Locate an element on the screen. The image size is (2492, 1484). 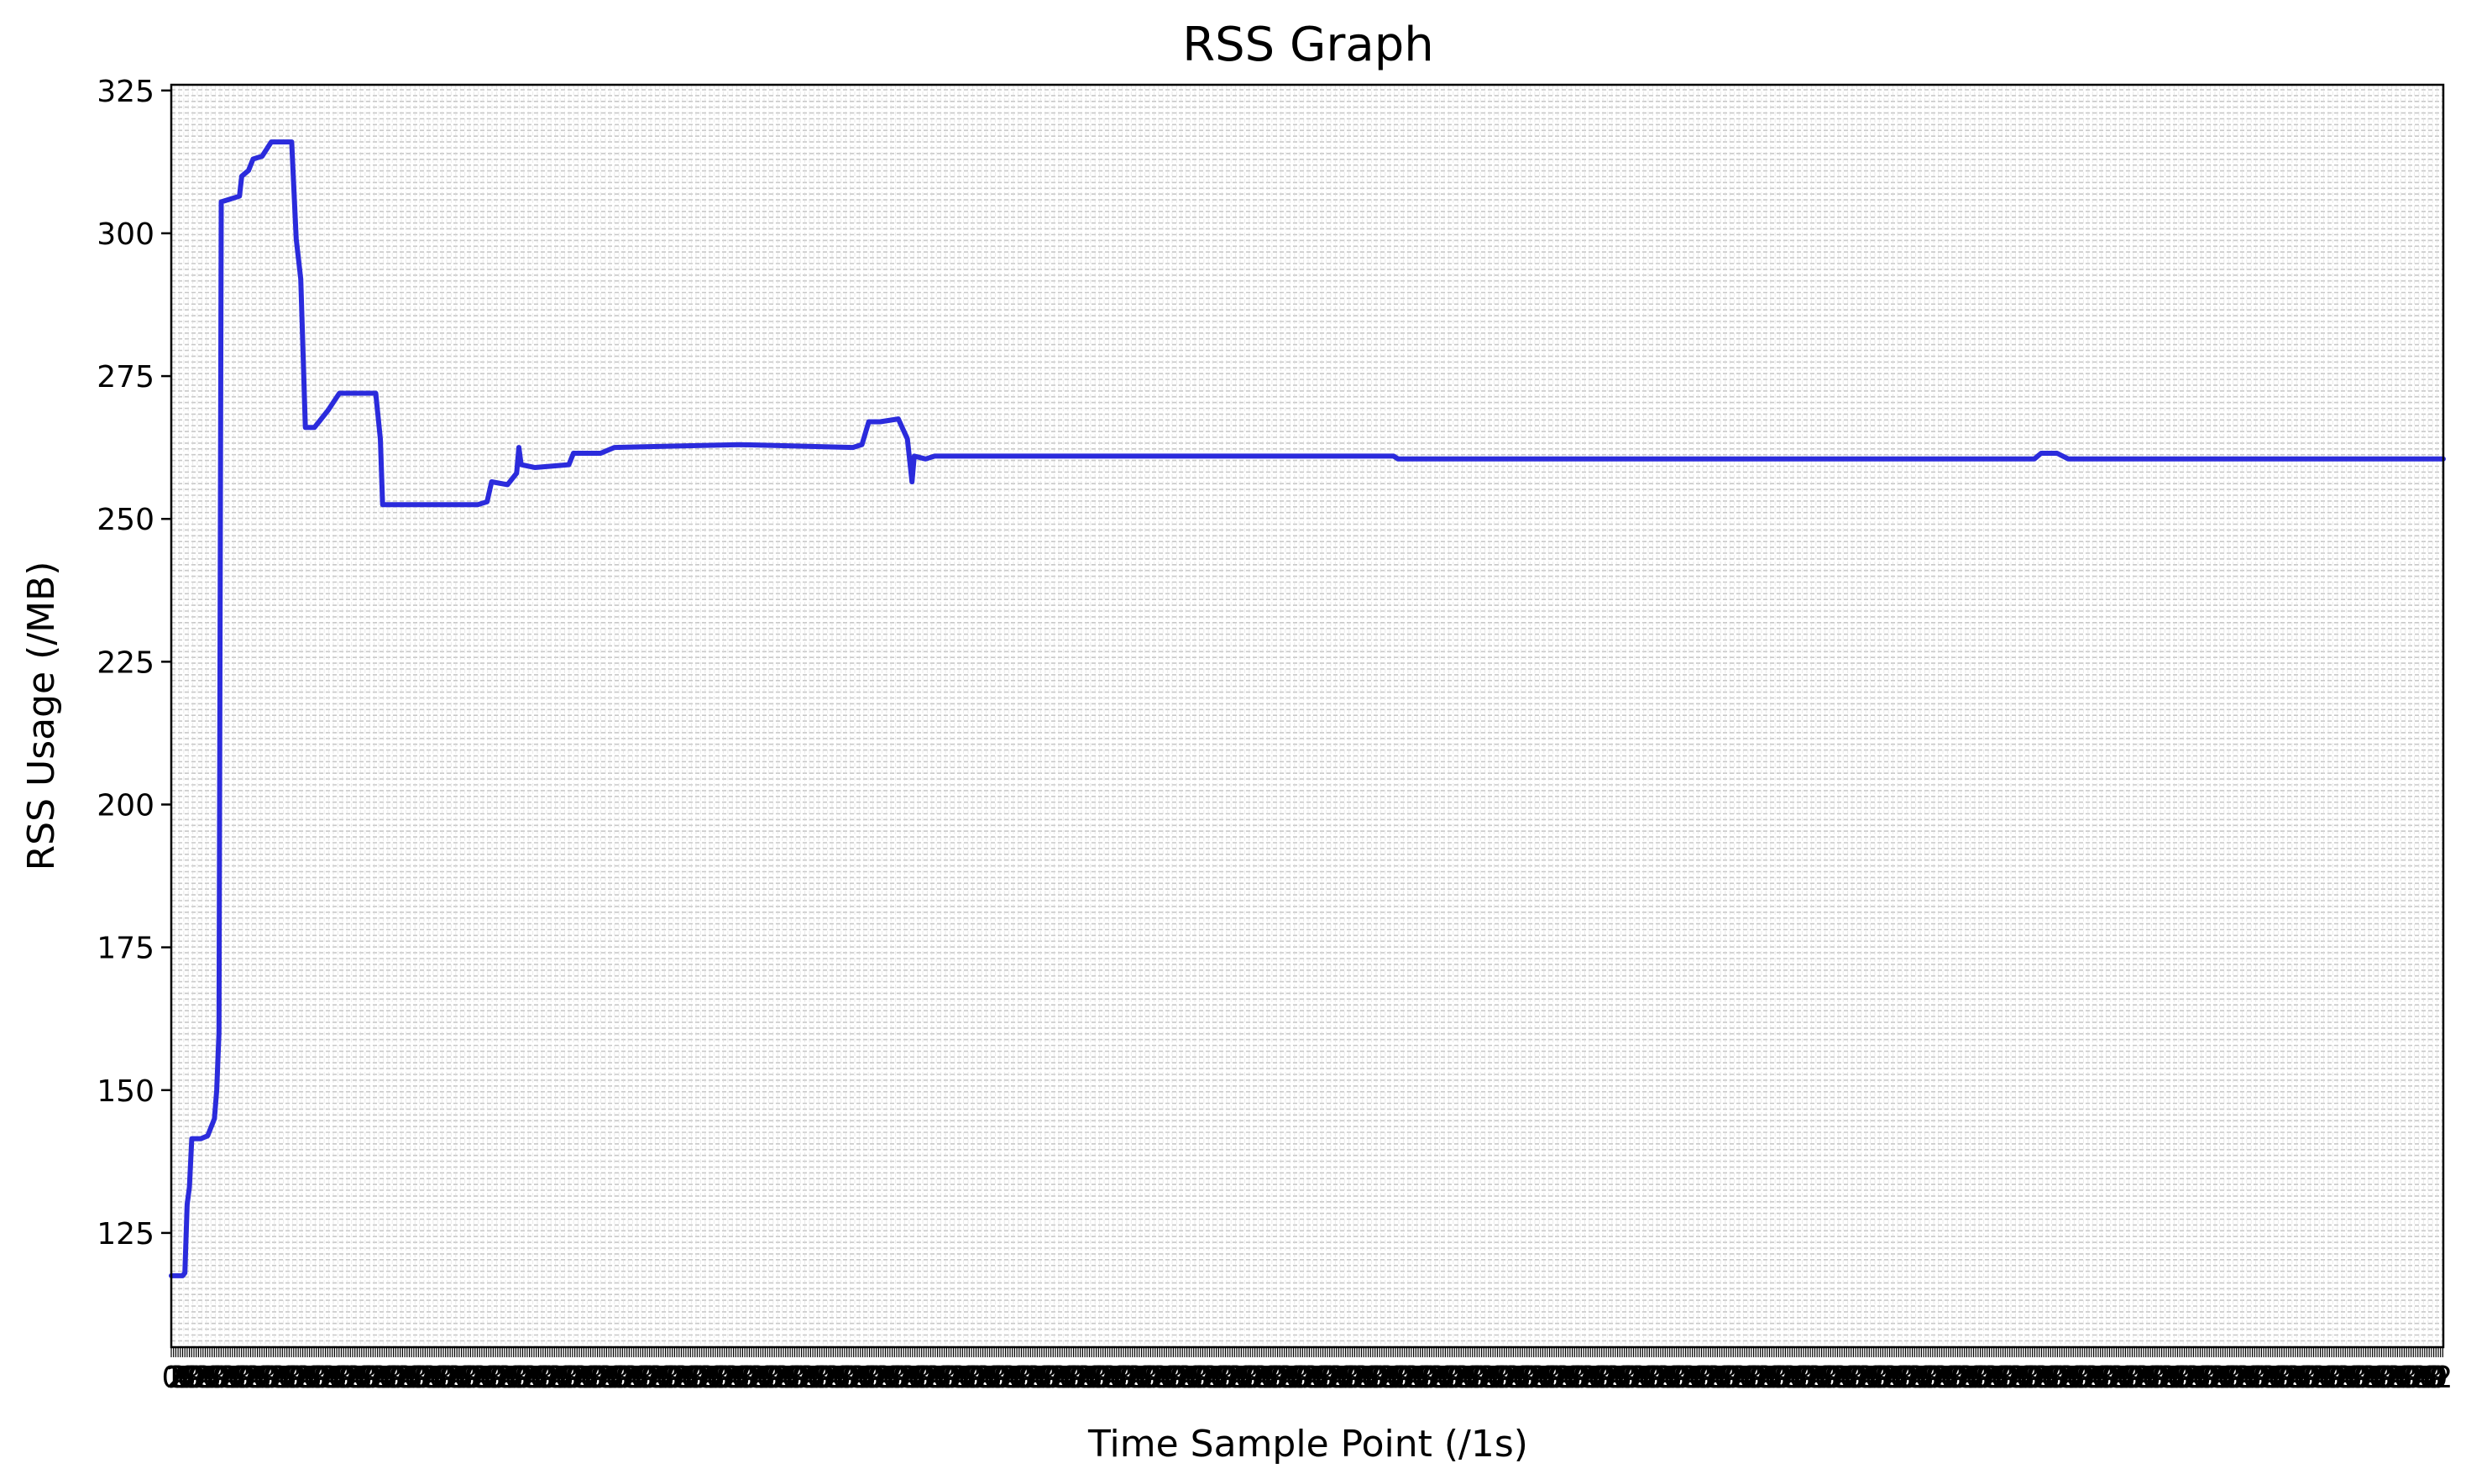
y-tick-label: 300 is located at coordinates (125, 234).